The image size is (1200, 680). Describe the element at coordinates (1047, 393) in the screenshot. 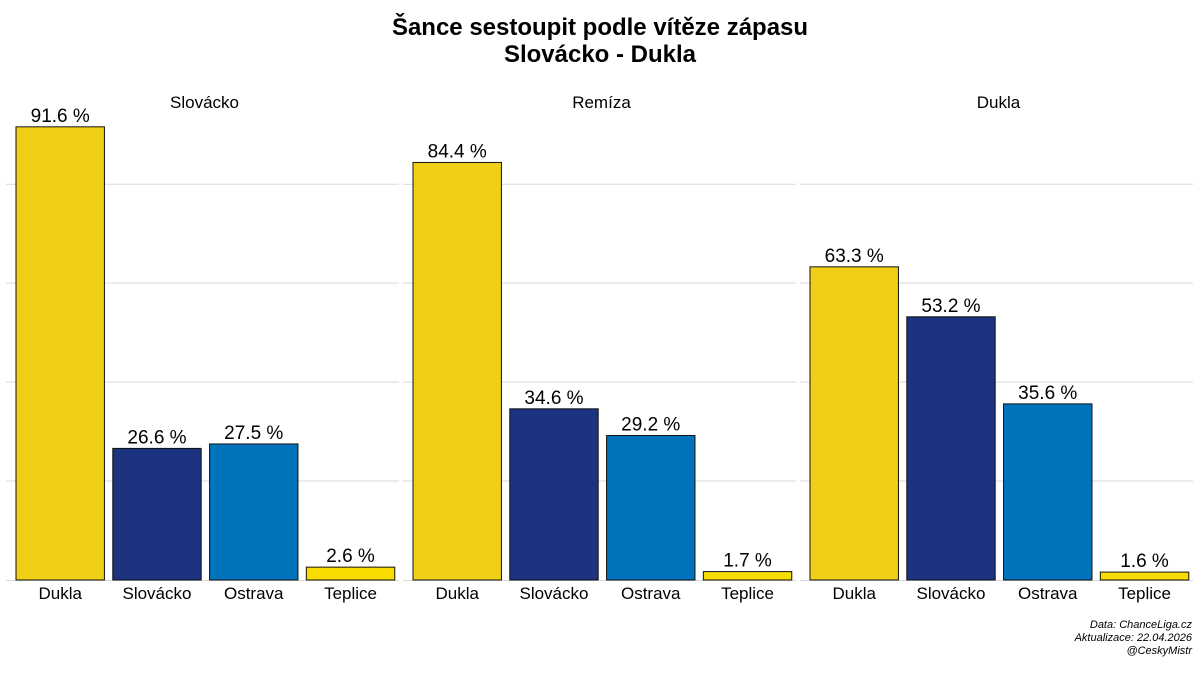

I see `data-label: 35.6 %` at that location.